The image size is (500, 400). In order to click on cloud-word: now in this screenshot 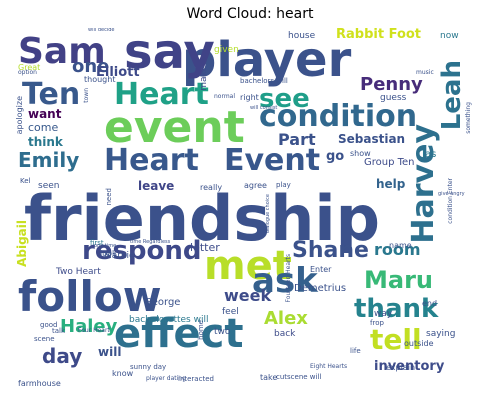, I will do `click(449, 36)`.